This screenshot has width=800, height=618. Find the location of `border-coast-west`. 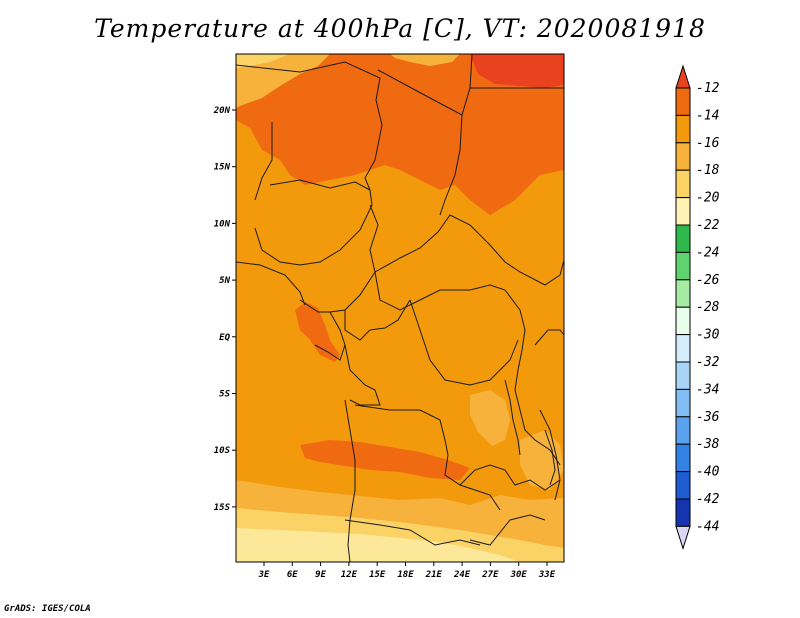

border-coast-west is located at coordinates (271, 283).